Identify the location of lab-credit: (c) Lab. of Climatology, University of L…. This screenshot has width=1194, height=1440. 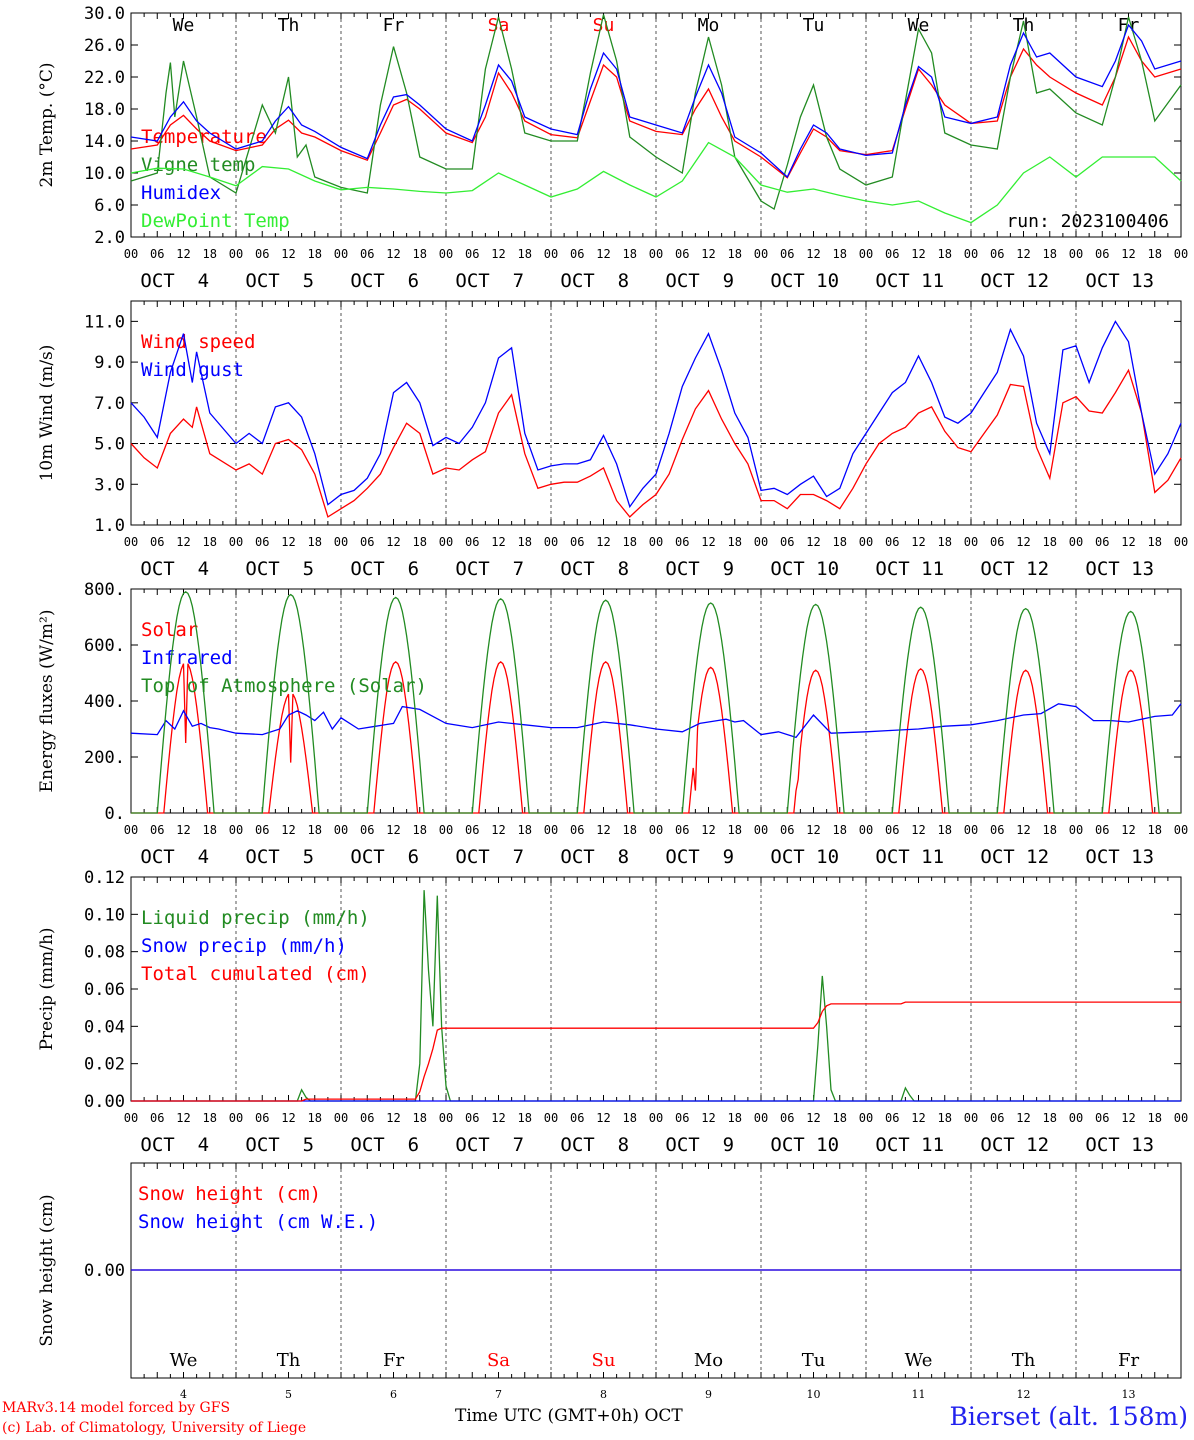
(154, 1428).